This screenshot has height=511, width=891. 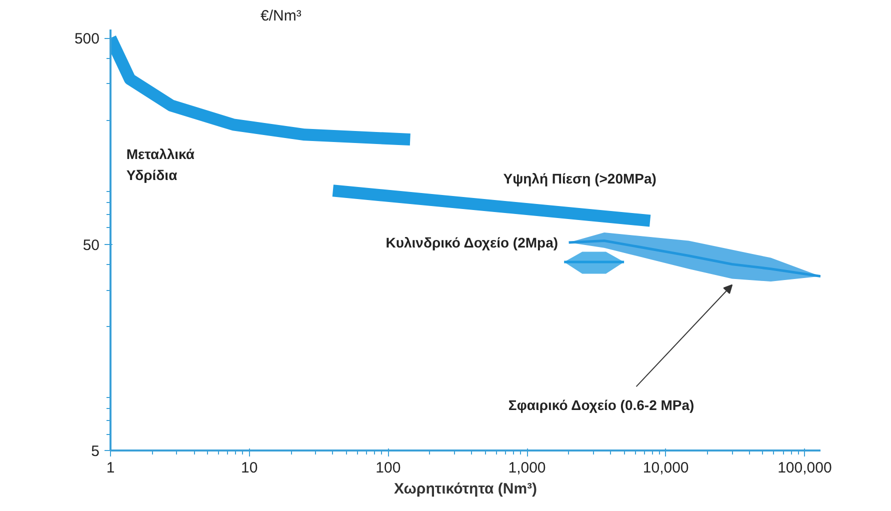 I want to click on x-tick-label: 100, so click(x=388, y=468).